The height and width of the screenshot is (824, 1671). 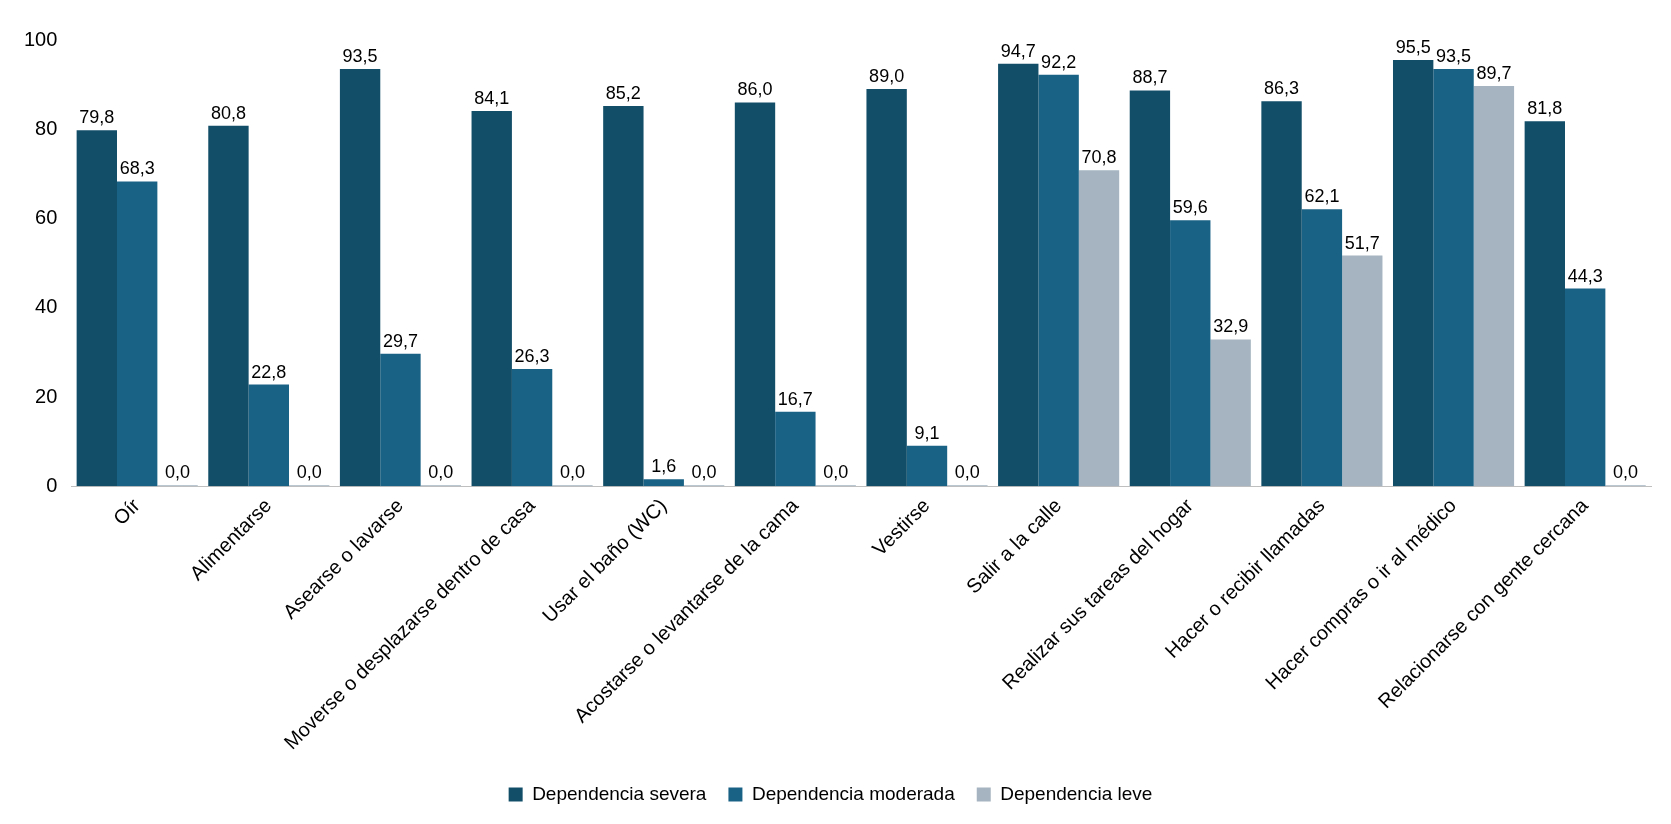 I want to click on data-label: 62,1, so click(x=1322, y=196).